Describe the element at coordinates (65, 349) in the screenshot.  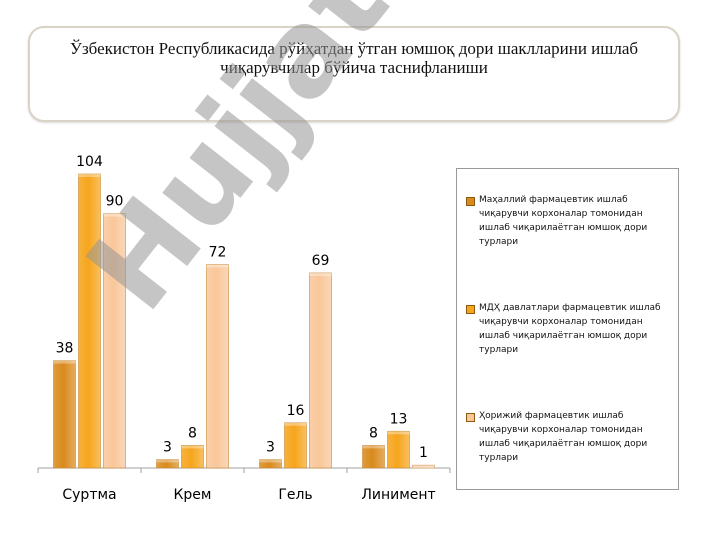
I see `data-label: 38` at that location.